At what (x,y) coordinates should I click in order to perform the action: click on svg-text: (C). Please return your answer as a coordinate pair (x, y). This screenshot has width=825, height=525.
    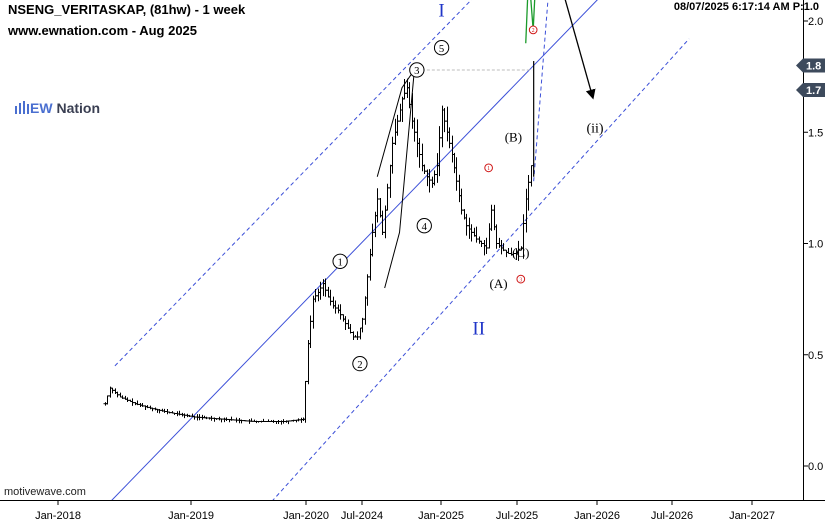
    Looking at the image, I should click on (520, 252).